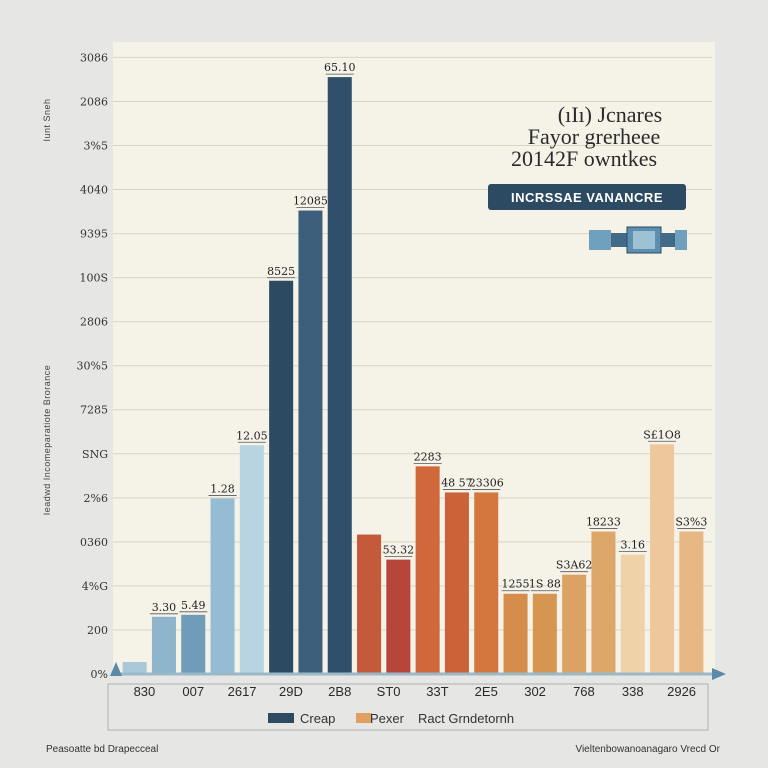  I want to click on data-label: 3.30, so click(164, 607).